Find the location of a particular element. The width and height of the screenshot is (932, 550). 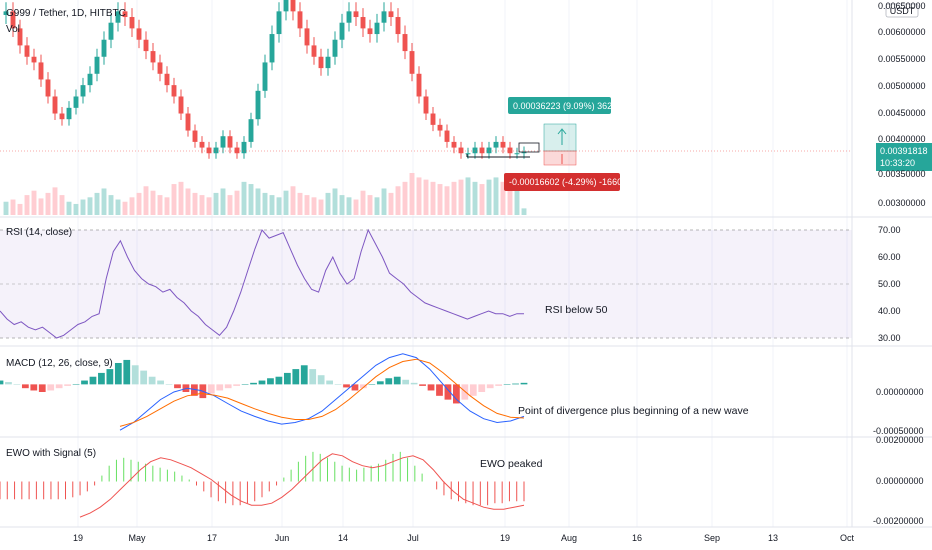

ewo-title: EWO with Signal (5) is located at coordinates (51, 453).